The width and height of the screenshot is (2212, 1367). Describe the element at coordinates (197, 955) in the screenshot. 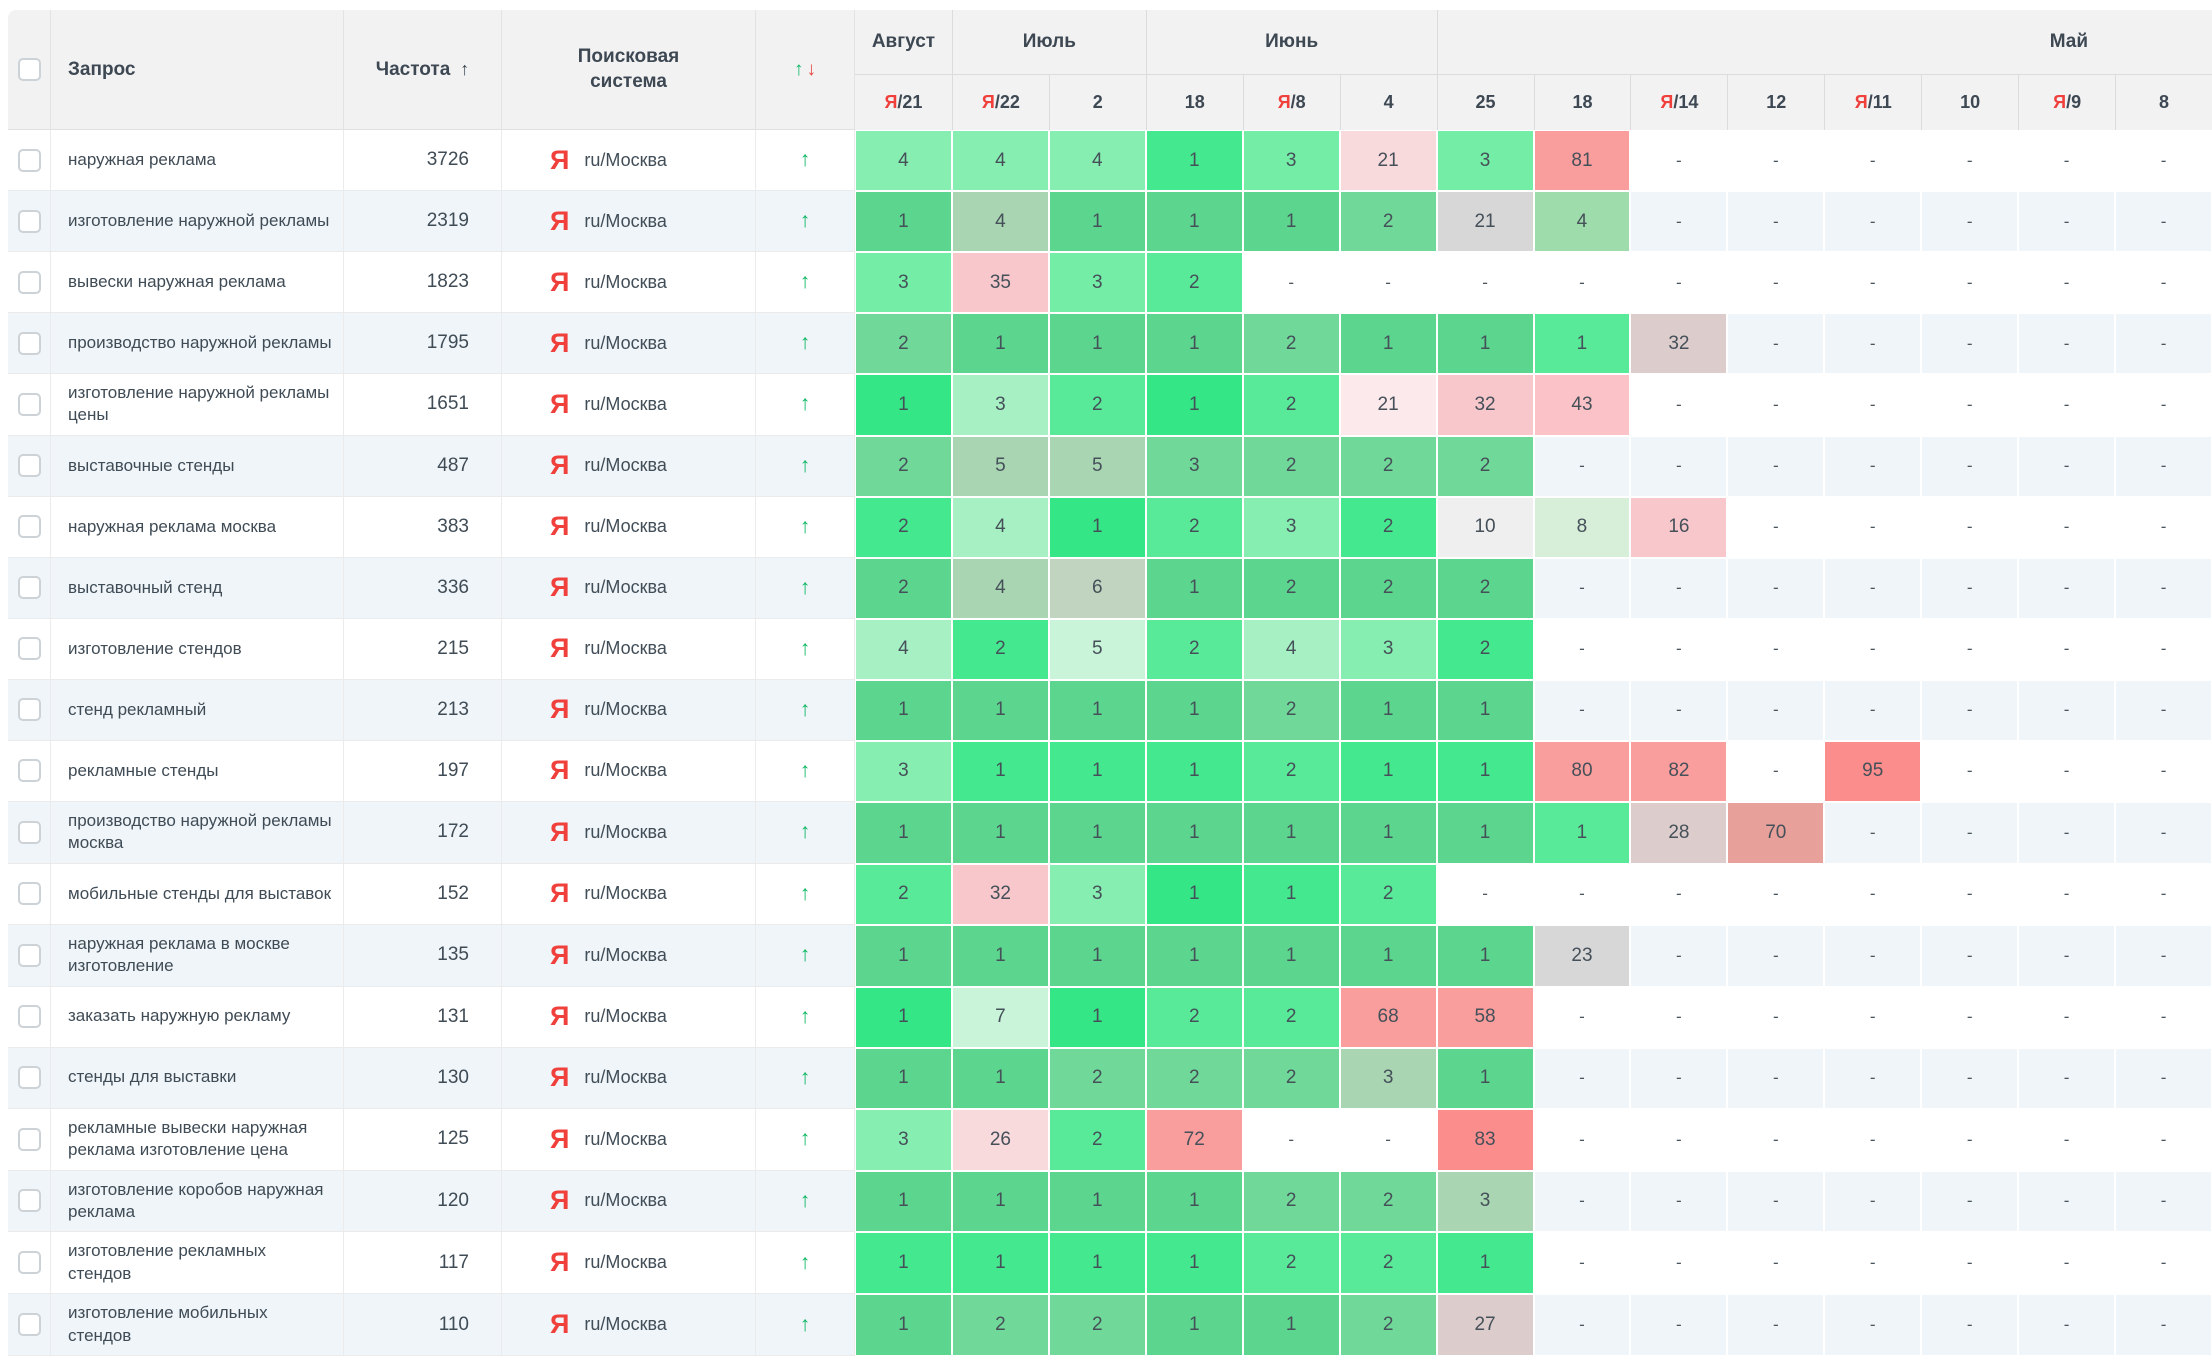

I see `query-cell: наружная реклама в москве изготовление` at that location.